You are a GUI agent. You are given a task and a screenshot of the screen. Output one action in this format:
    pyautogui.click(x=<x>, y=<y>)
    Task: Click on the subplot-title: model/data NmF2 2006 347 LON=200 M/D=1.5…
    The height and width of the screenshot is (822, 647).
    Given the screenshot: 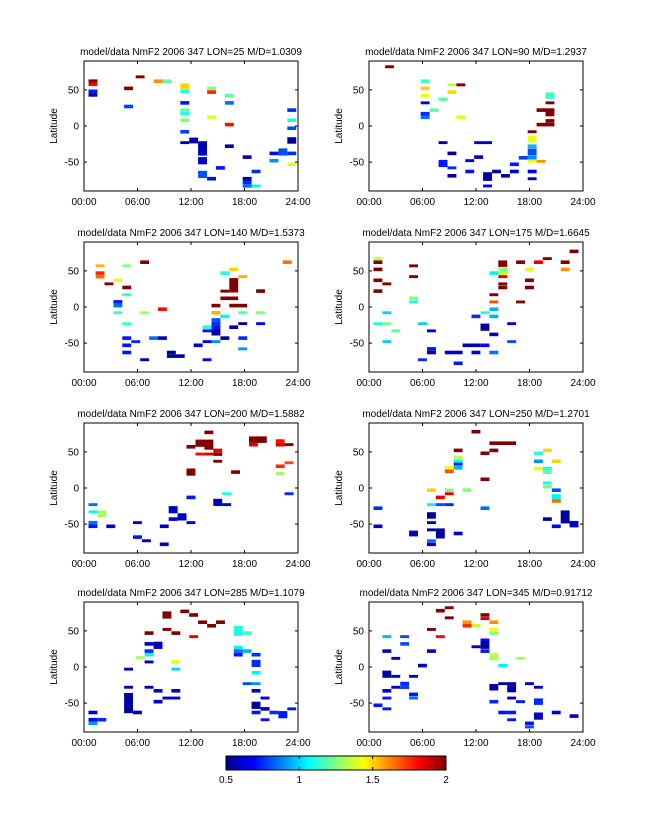 What is the action you would take?
    pyautogui.click(x=191, y=414)
    